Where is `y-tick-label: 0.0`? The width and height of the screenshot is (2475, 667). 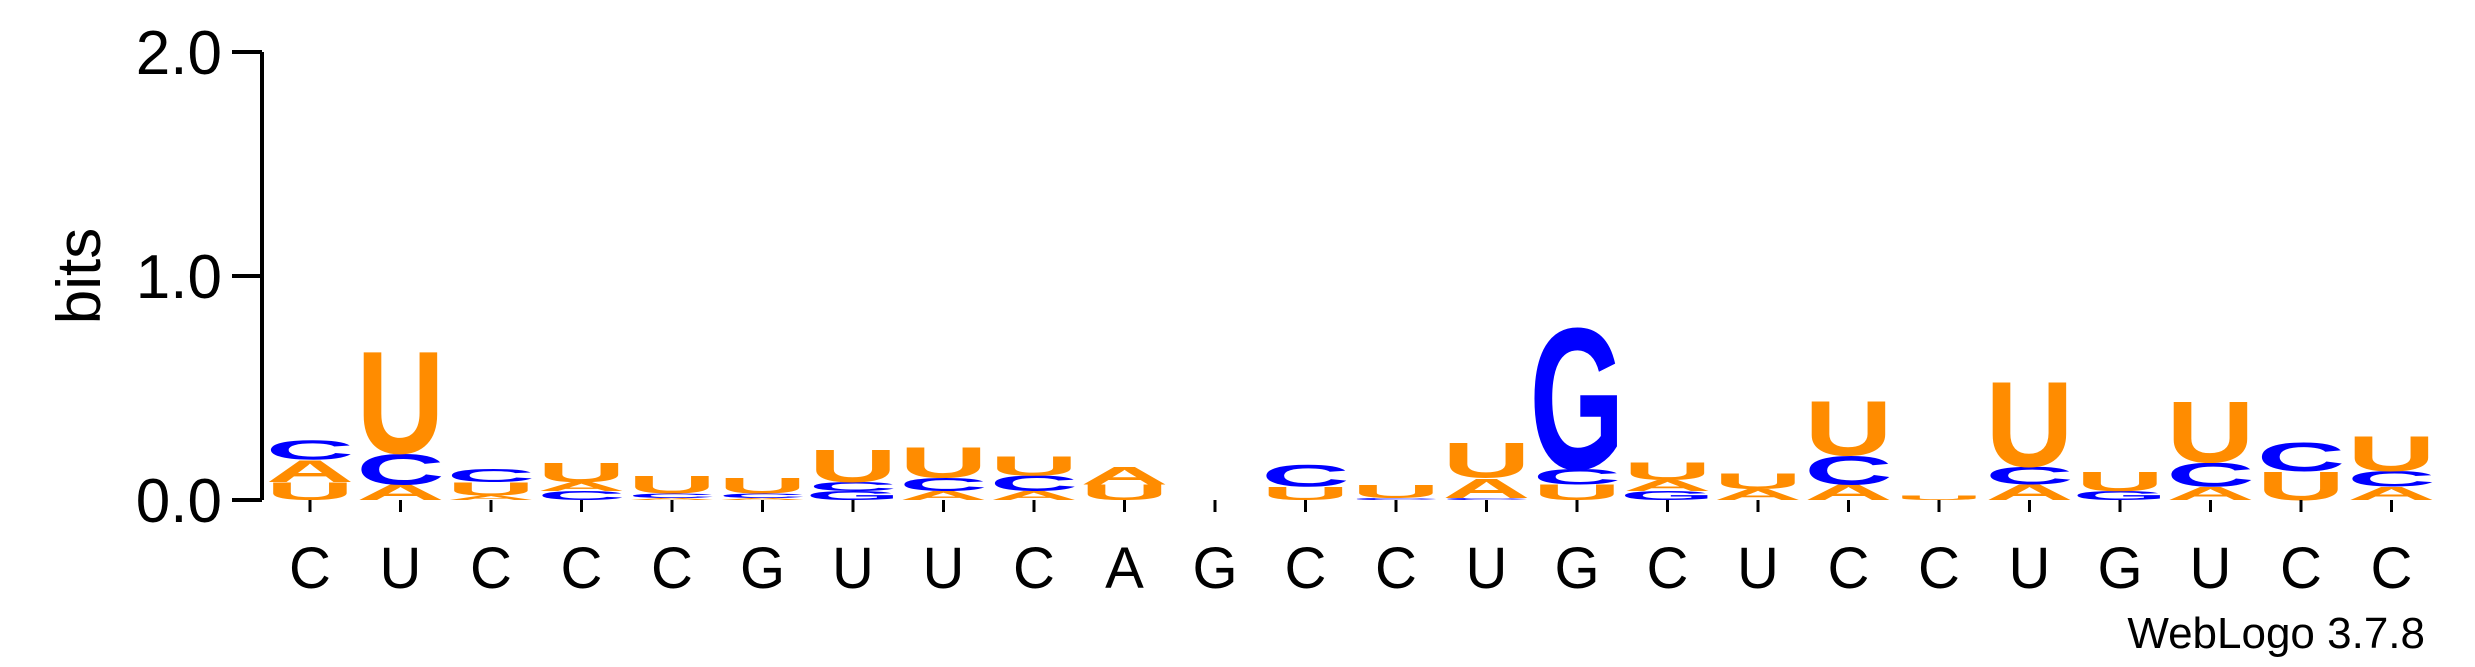
y-tick-label: 0.0 is located at coordinates (179, 501).